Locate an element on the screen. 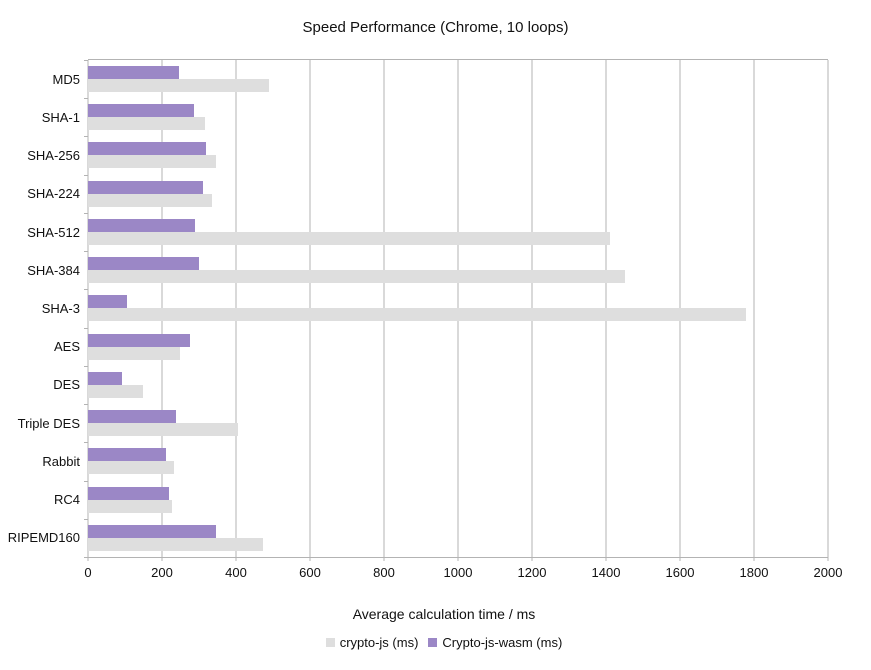  legend-item: crypto-js (ms) is located at coordinates (372, 642).